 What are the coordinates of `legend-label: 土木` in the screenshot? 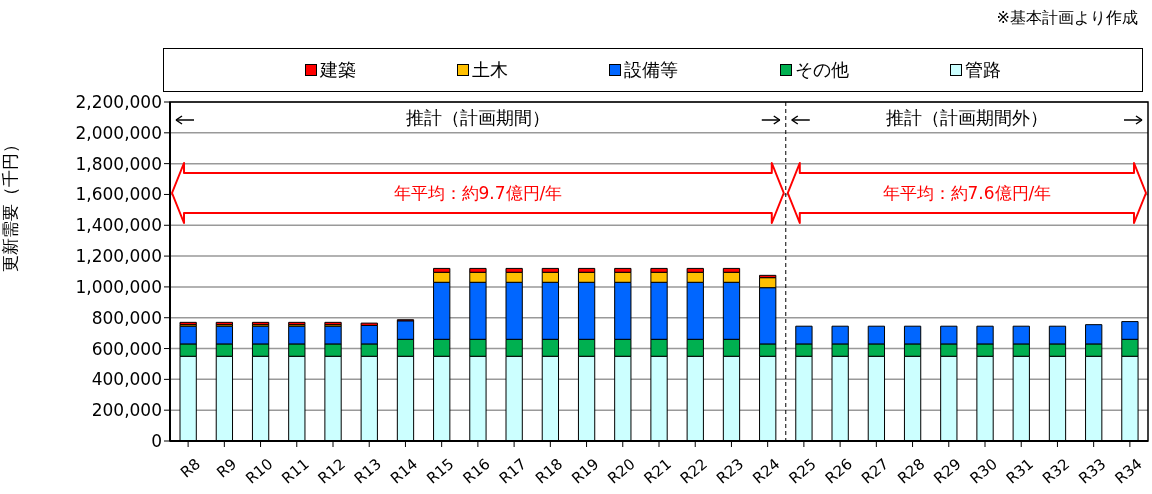 It's located at (490, 70).